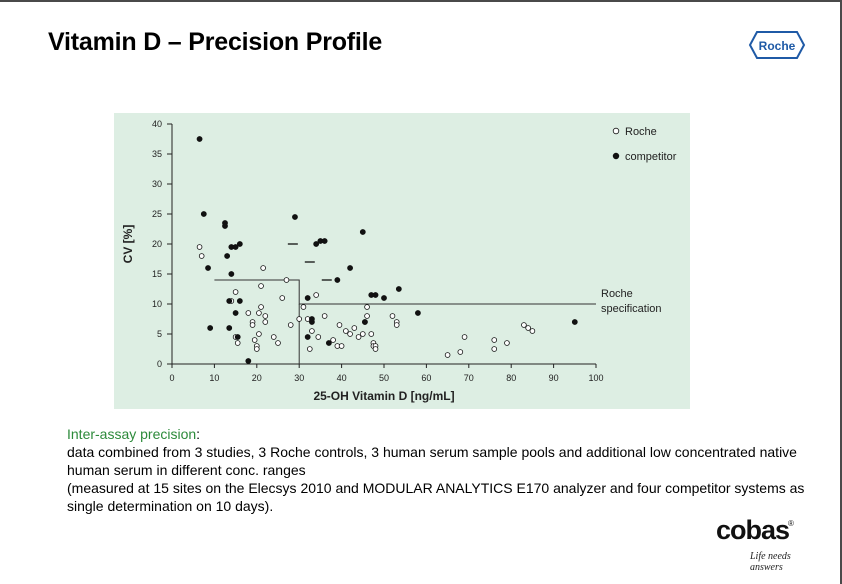 The width and height of the screenshot is (842, 584). What do you see at coordinates (469, 378) in the screenshot?
I see `x-tick-label: 70` at bounding box center [469, 378].